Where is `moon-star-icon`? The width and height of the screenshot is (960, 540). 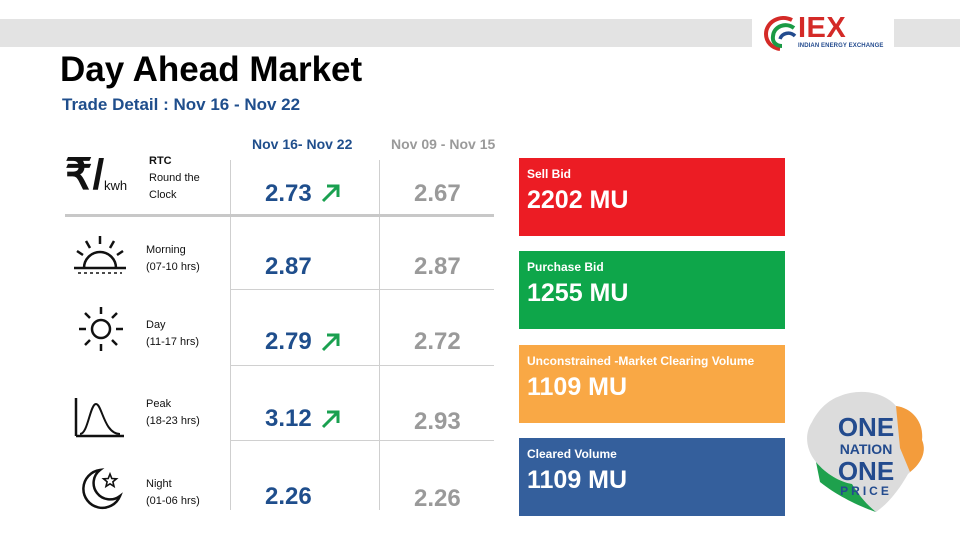
moon-star-icon is located at coordinates (102, 489).